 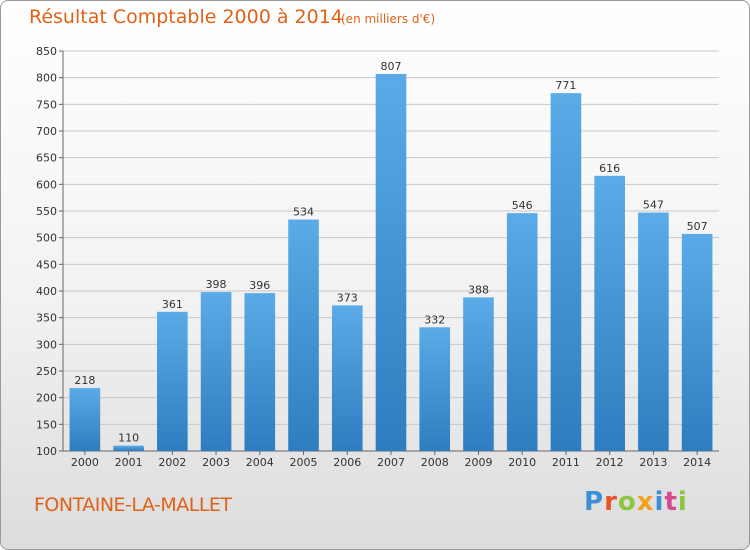 I want to click on data-label-2014: 507, so click(x=697, y=226).